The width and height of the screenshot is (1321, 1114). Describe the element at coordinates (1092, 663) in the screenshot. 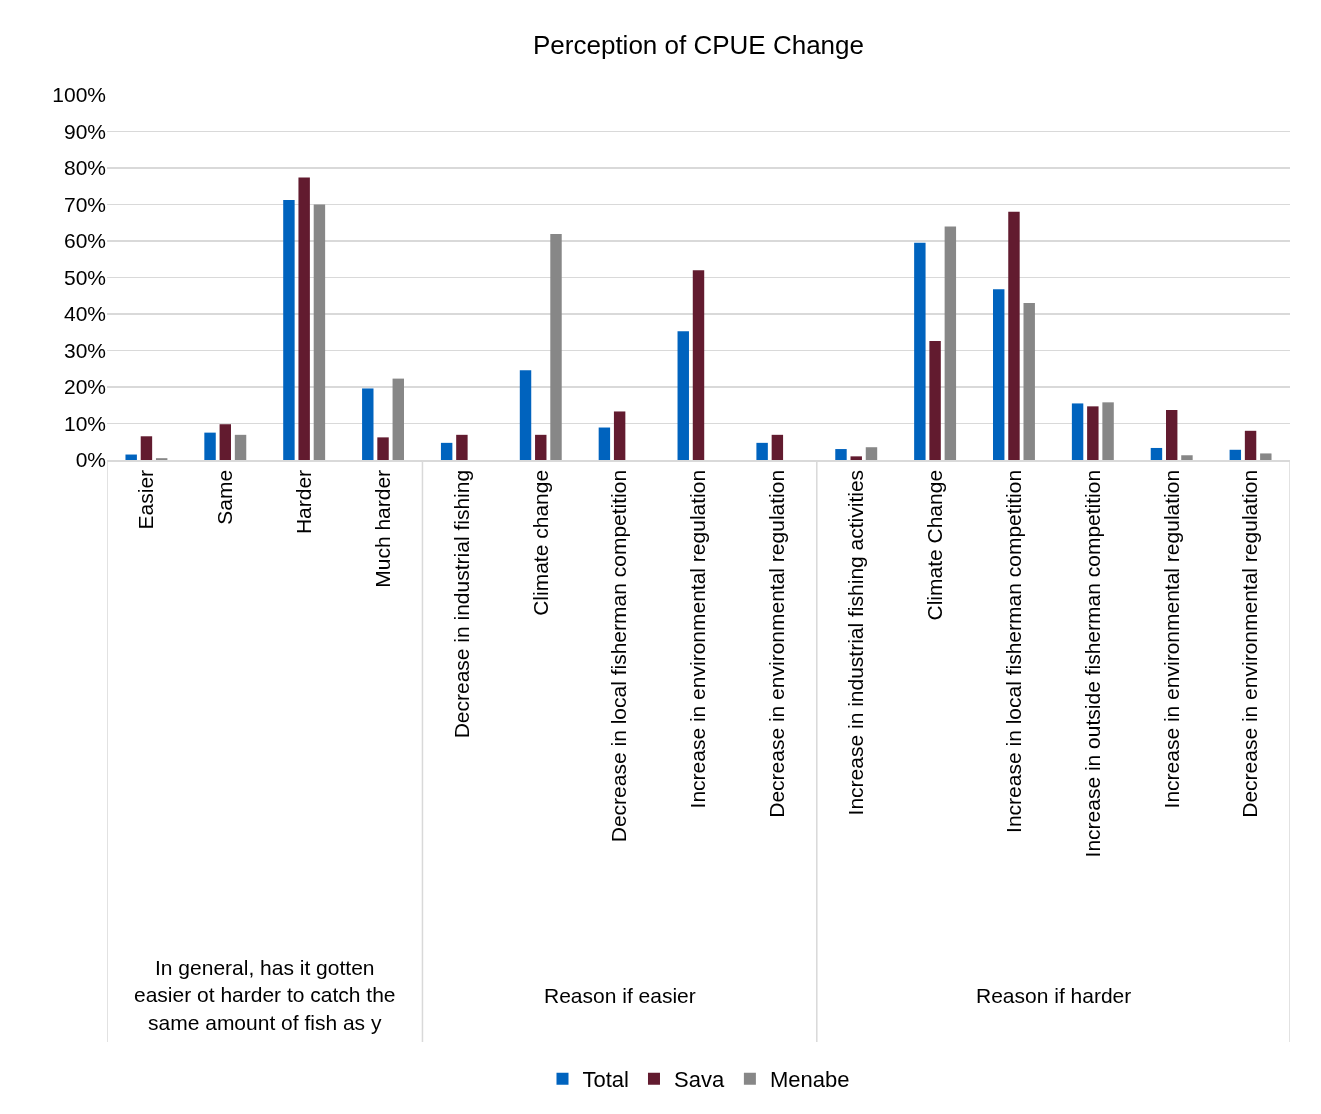

I see `x-tick-label: Increase in outside fisherman competition` at that location.